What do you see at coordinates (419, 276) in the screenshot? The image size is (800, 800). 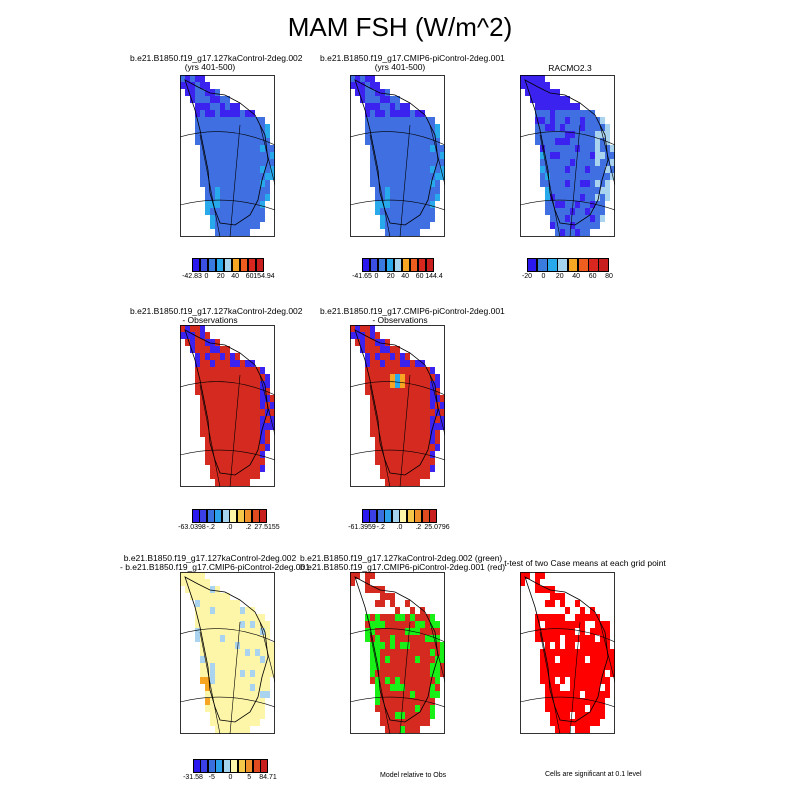 I see `colorbar-tick-label: 60` at bounding box center [419, 276].